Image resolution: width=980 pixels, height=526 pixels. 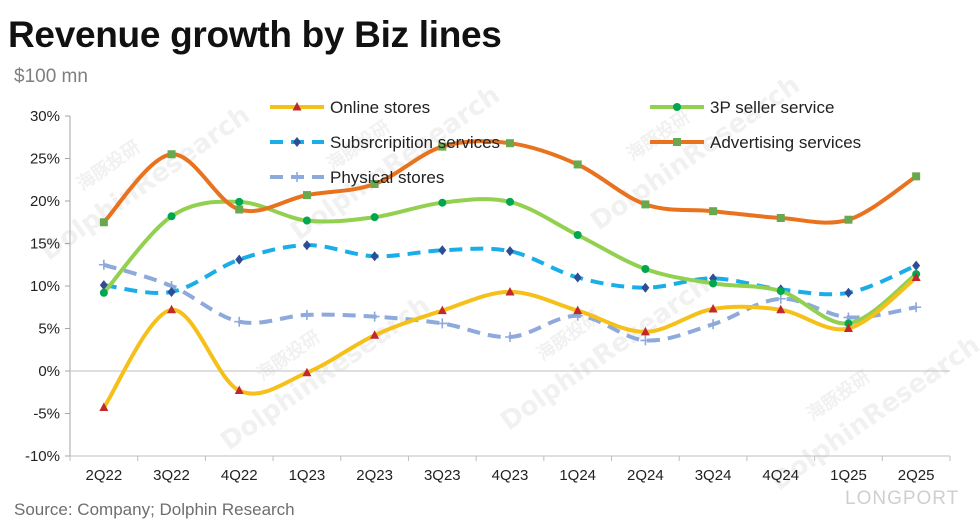 I want to click on series-advertising-services, so click(x=510, y=183).